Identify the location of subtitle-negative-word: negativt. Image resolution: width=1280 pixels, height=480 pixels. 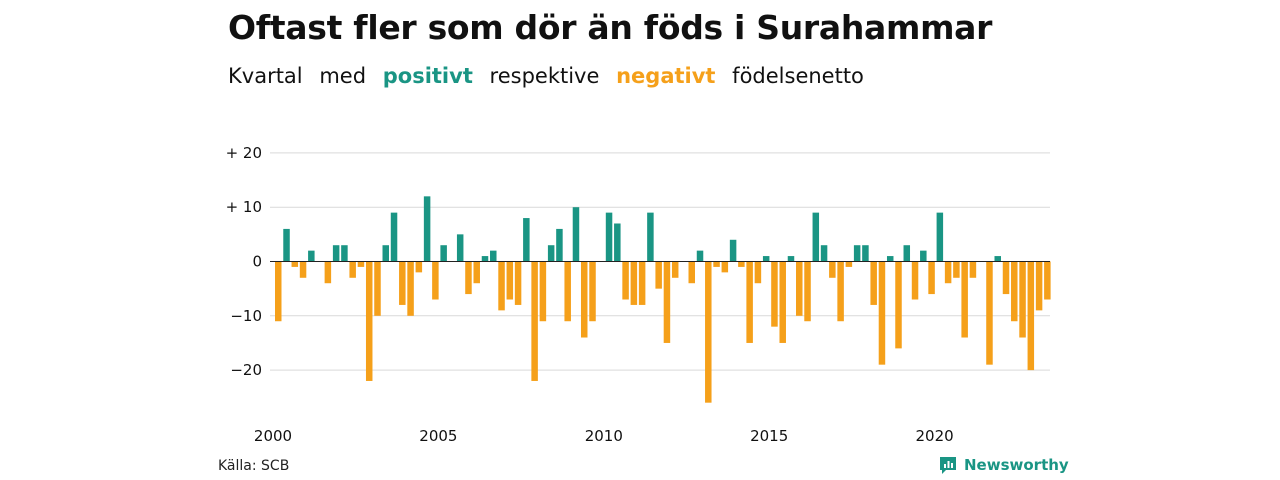
(666, 76).